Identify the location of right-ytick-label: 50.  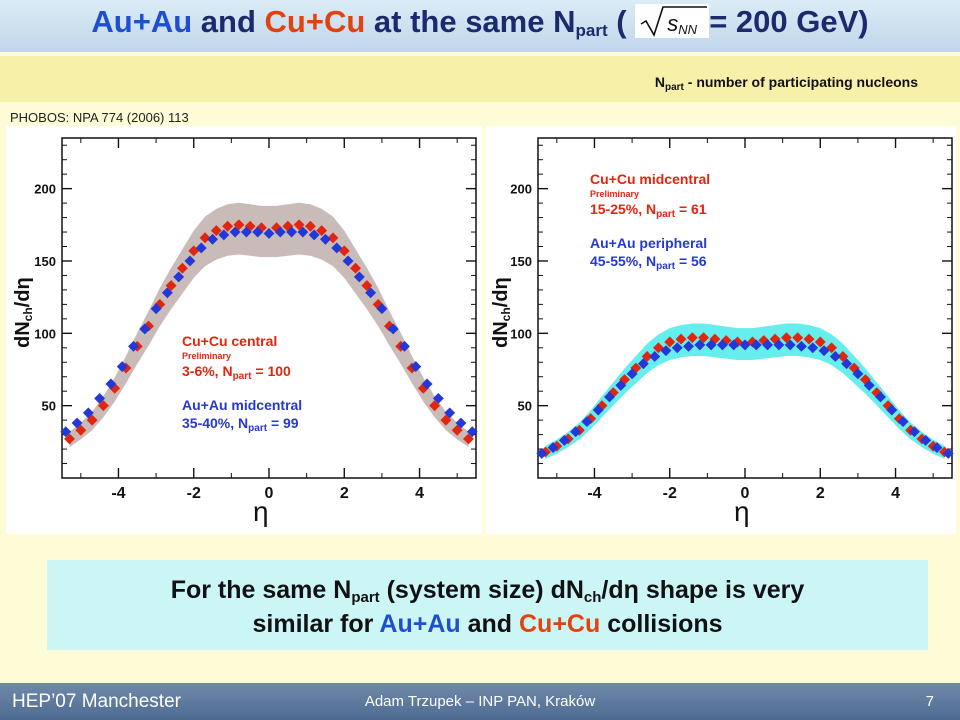
(525, 406).